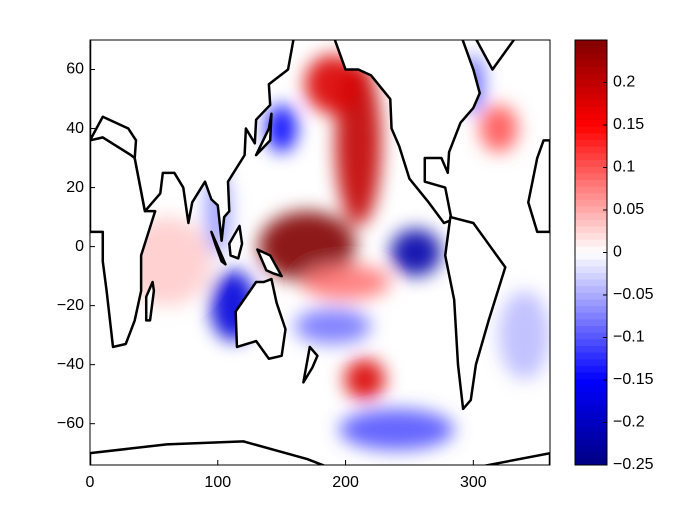  Describe the element at coordinates (628, 124) in the screenshot. I see `colorbar-tick-label: 0.15` at that location.